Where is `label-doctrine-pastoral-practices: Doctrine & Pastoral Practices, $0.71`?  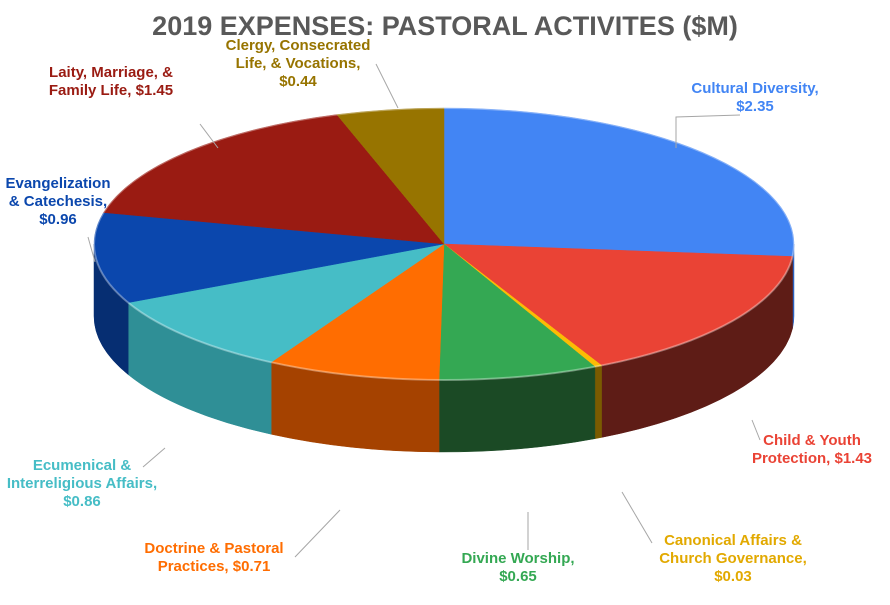 label-doctrine-pastoral-practices: Doctrine & Pastoral Practices, $0.71 is located at coordinates (213, 557).